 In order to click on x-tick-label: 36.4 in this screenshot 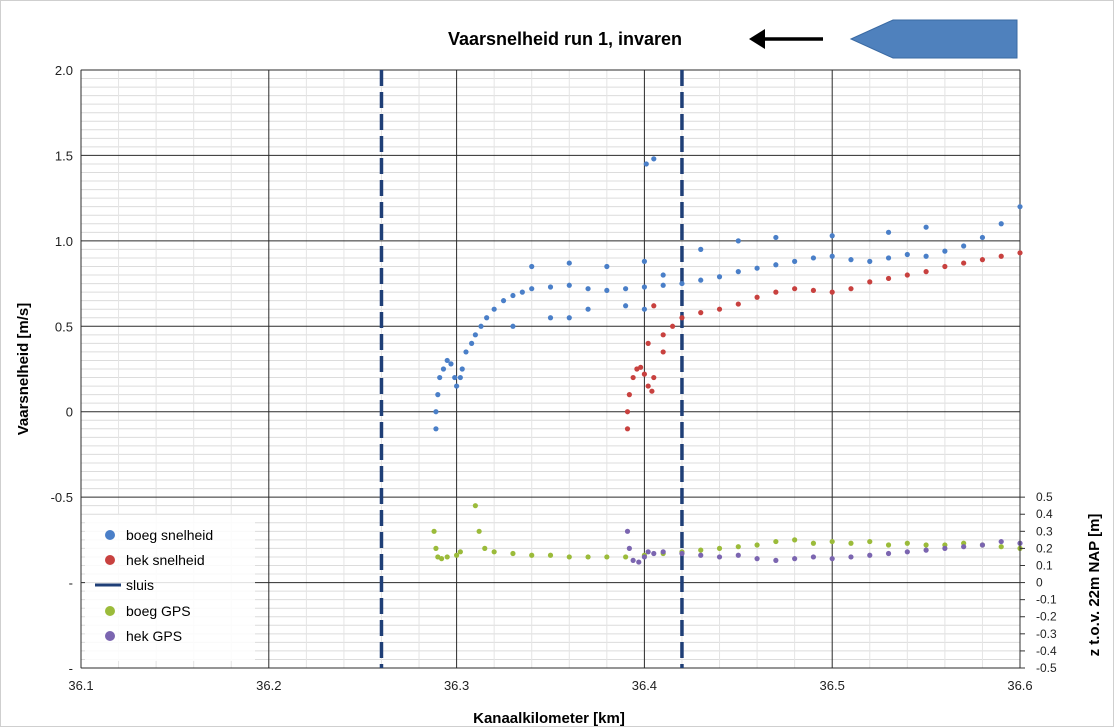, I will do `click(644, 685)`.